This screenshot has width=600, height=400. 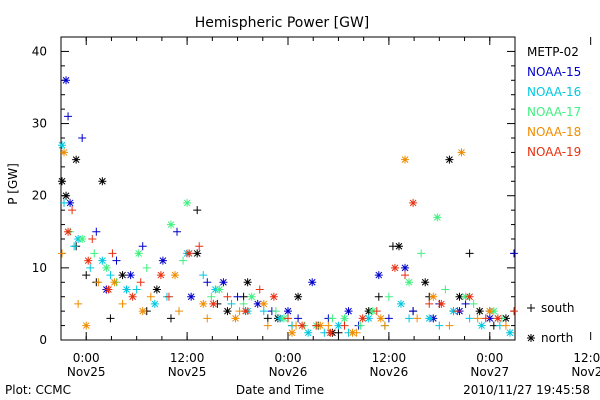 I want to click on y-axis-label: P [GW], so click(x=13, y=184).